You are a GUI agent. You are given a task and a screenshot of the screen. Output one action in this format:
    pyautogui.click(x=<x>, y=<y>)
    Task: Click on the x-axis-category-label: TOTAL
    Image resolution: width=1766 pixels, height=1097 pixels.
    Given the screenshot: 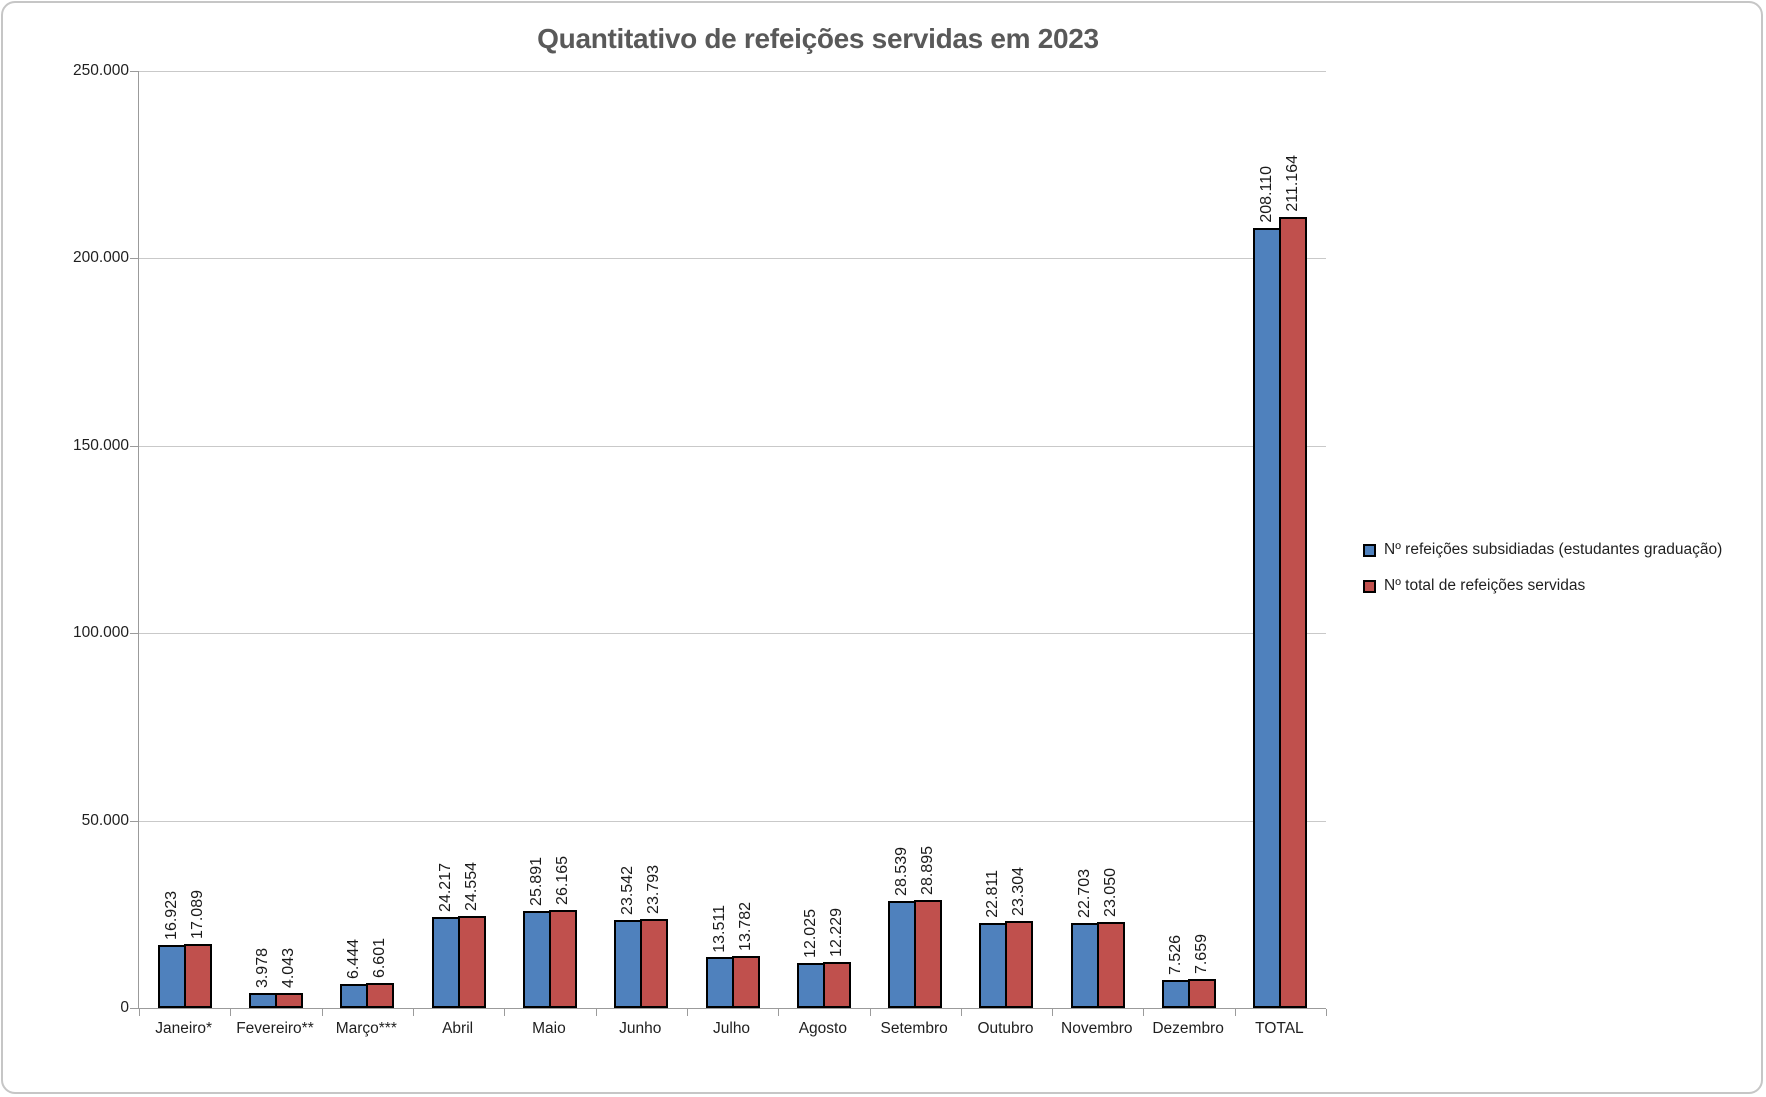 What is the action you would take?
    pyautogui.click(x=1279, y=1028)
    